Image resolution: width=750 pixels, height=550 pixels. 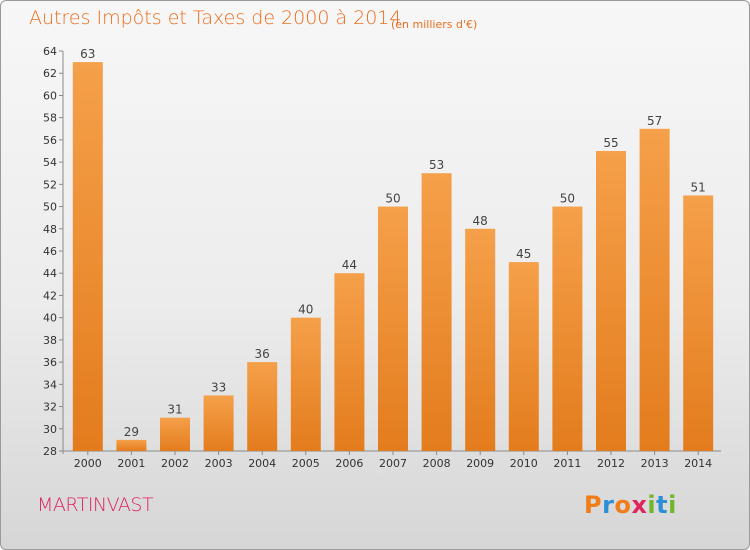 I want to click on bar-2010, so click(x=523, y=356).